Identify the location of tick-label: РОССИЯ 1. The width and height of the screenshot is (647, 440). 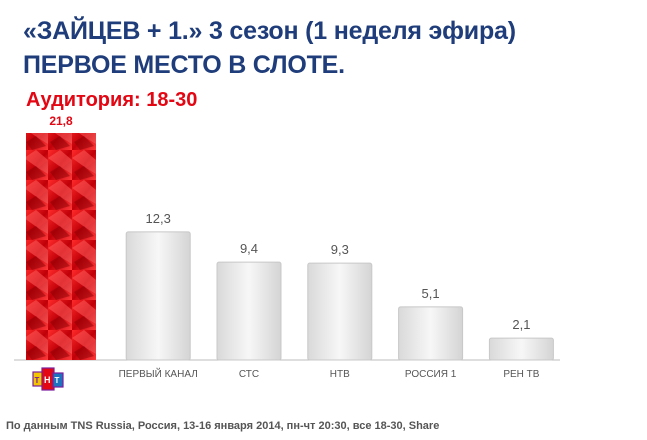
(431, 374).